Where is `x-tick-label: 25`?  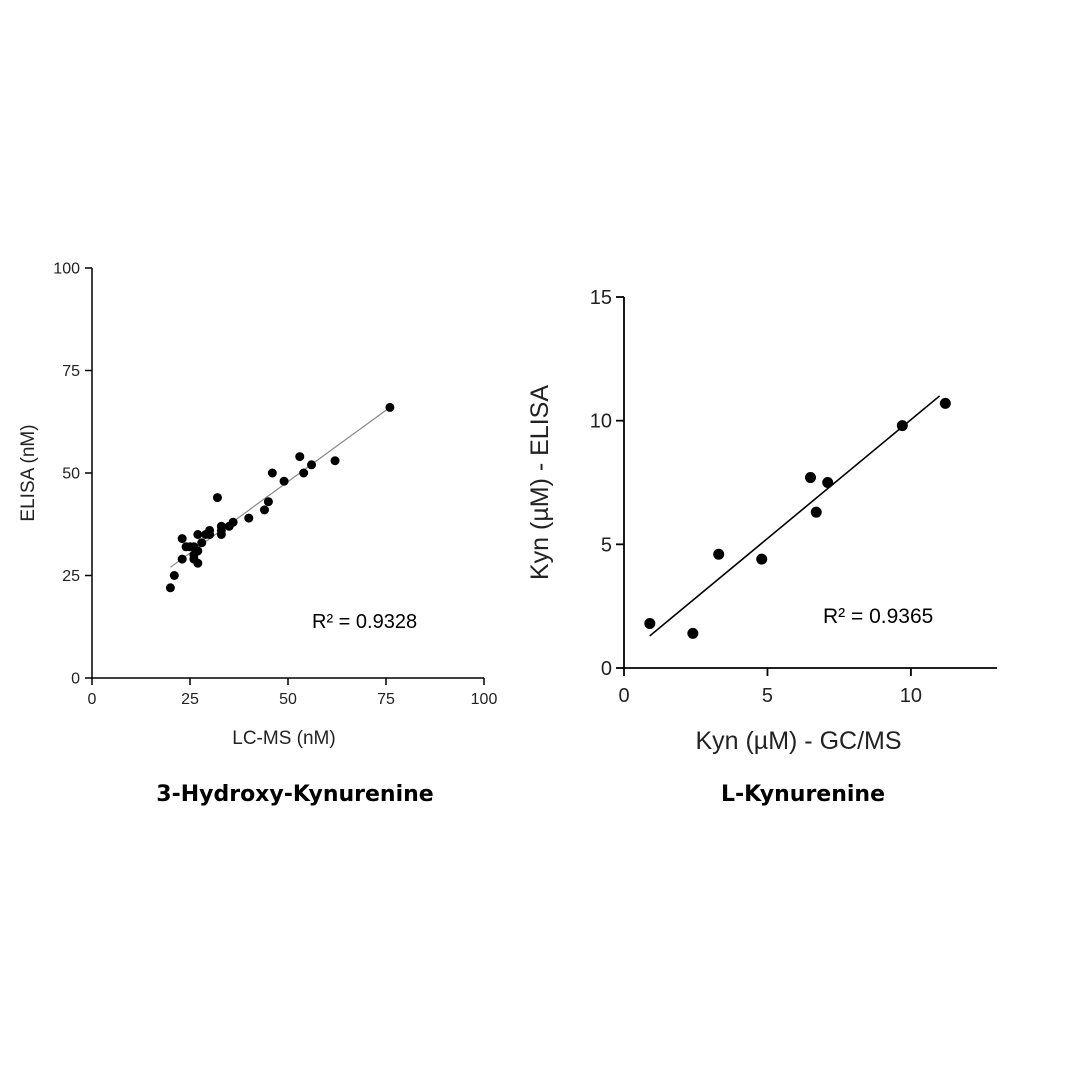
x-tick-label: 25 is located at coordinates (190, 699).